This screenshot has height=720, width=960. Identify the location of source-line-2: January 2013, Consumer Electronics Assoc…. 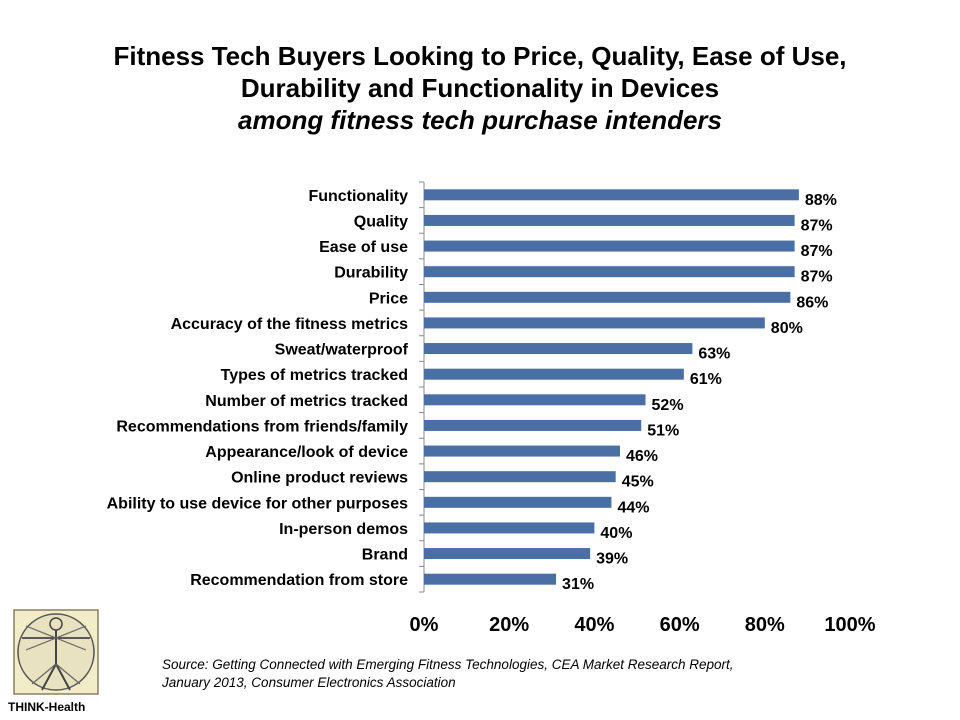
(309, 682).